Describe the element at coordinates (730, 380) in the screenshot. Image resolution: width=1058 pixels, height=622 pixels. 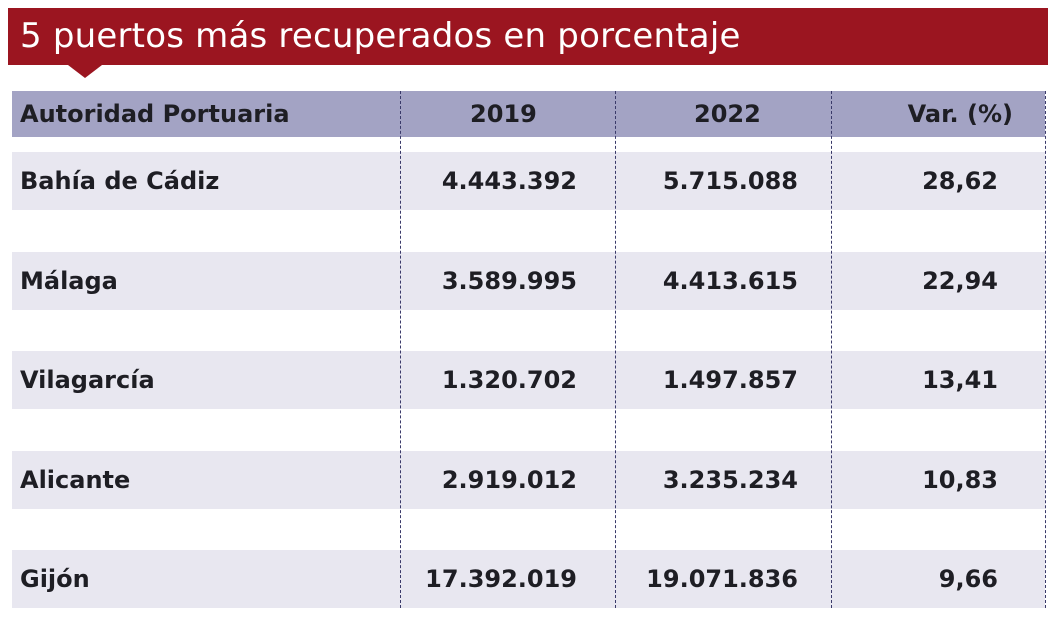
I see `value-cell: 1.497.857` at that location.